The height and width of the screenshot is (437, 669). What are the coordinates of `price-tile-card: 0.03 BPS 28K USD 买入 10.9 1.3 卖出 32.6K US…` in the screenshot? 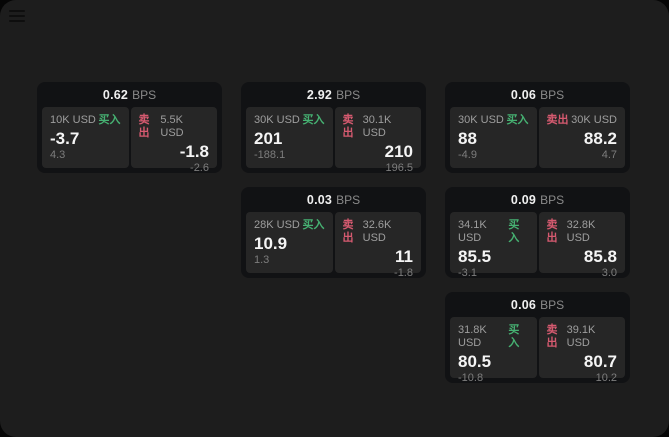 It's located at (333, 233).